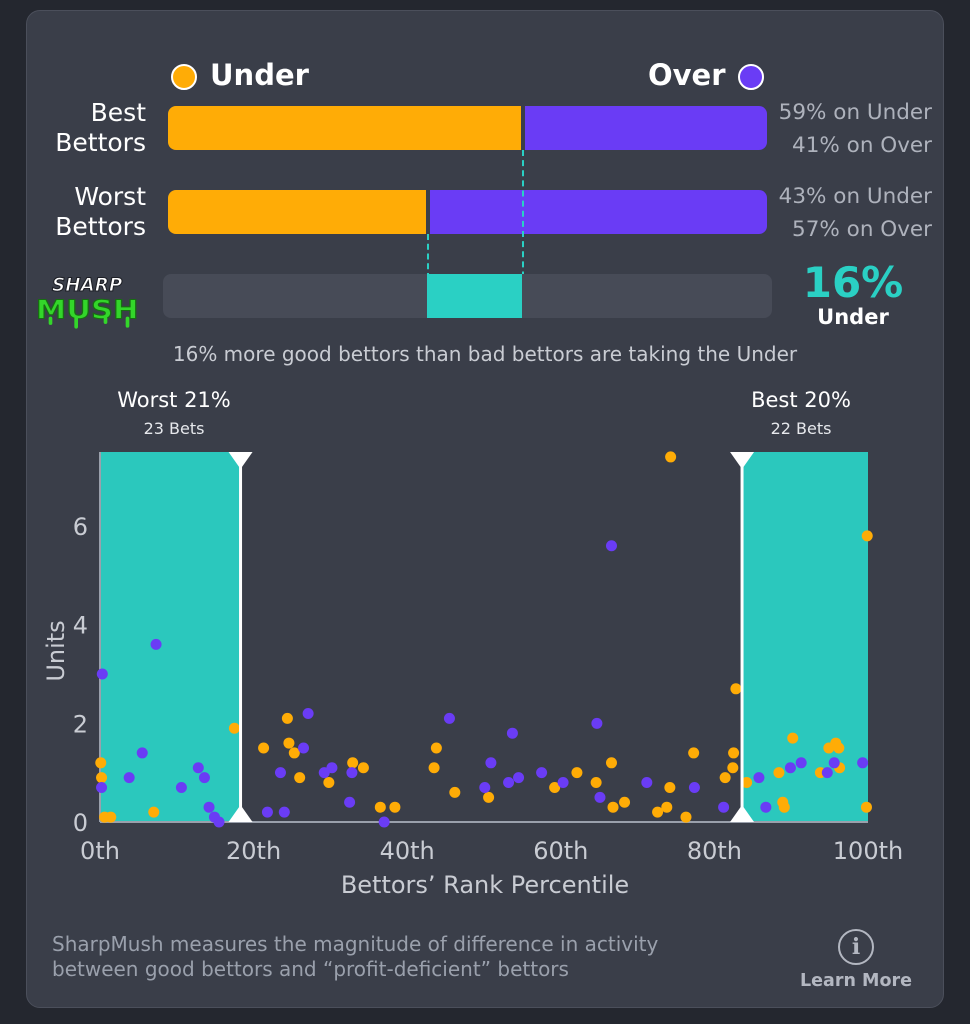 The image size is (970, 1024). I want to click on sharpmush-logo: SHARP MUSH, so click(87, 301).